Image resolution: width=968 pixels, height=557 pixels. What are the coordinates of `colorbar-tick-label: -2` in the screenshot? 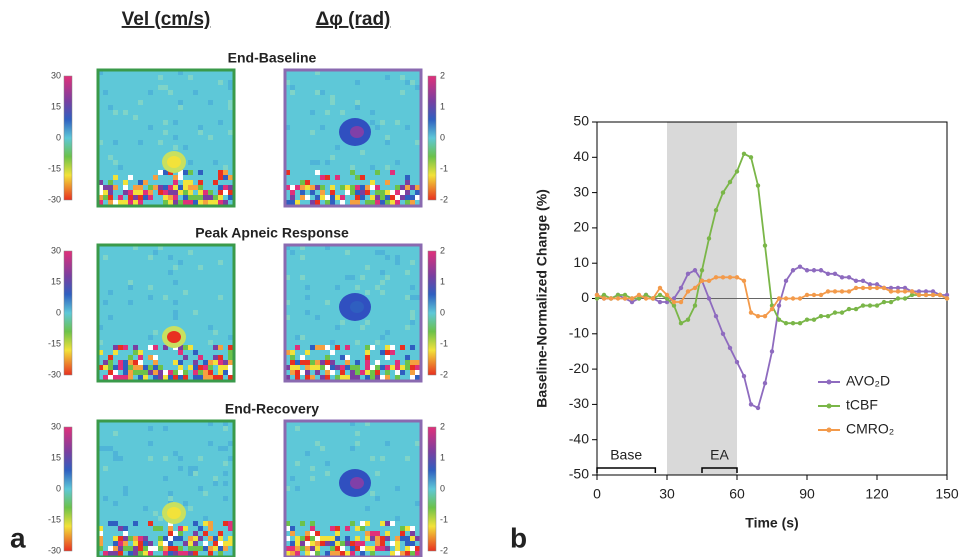 It's located at (444, 199).